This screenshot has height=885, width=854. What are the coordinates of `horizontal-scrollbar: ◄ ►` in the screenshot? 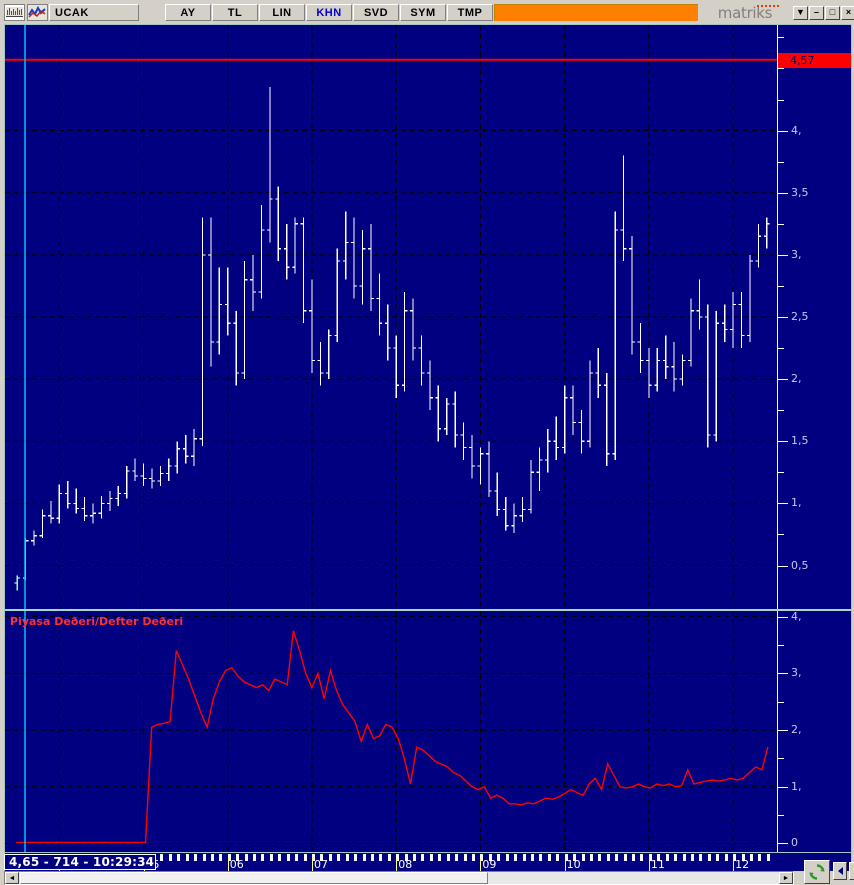 It's located at (399, 878).